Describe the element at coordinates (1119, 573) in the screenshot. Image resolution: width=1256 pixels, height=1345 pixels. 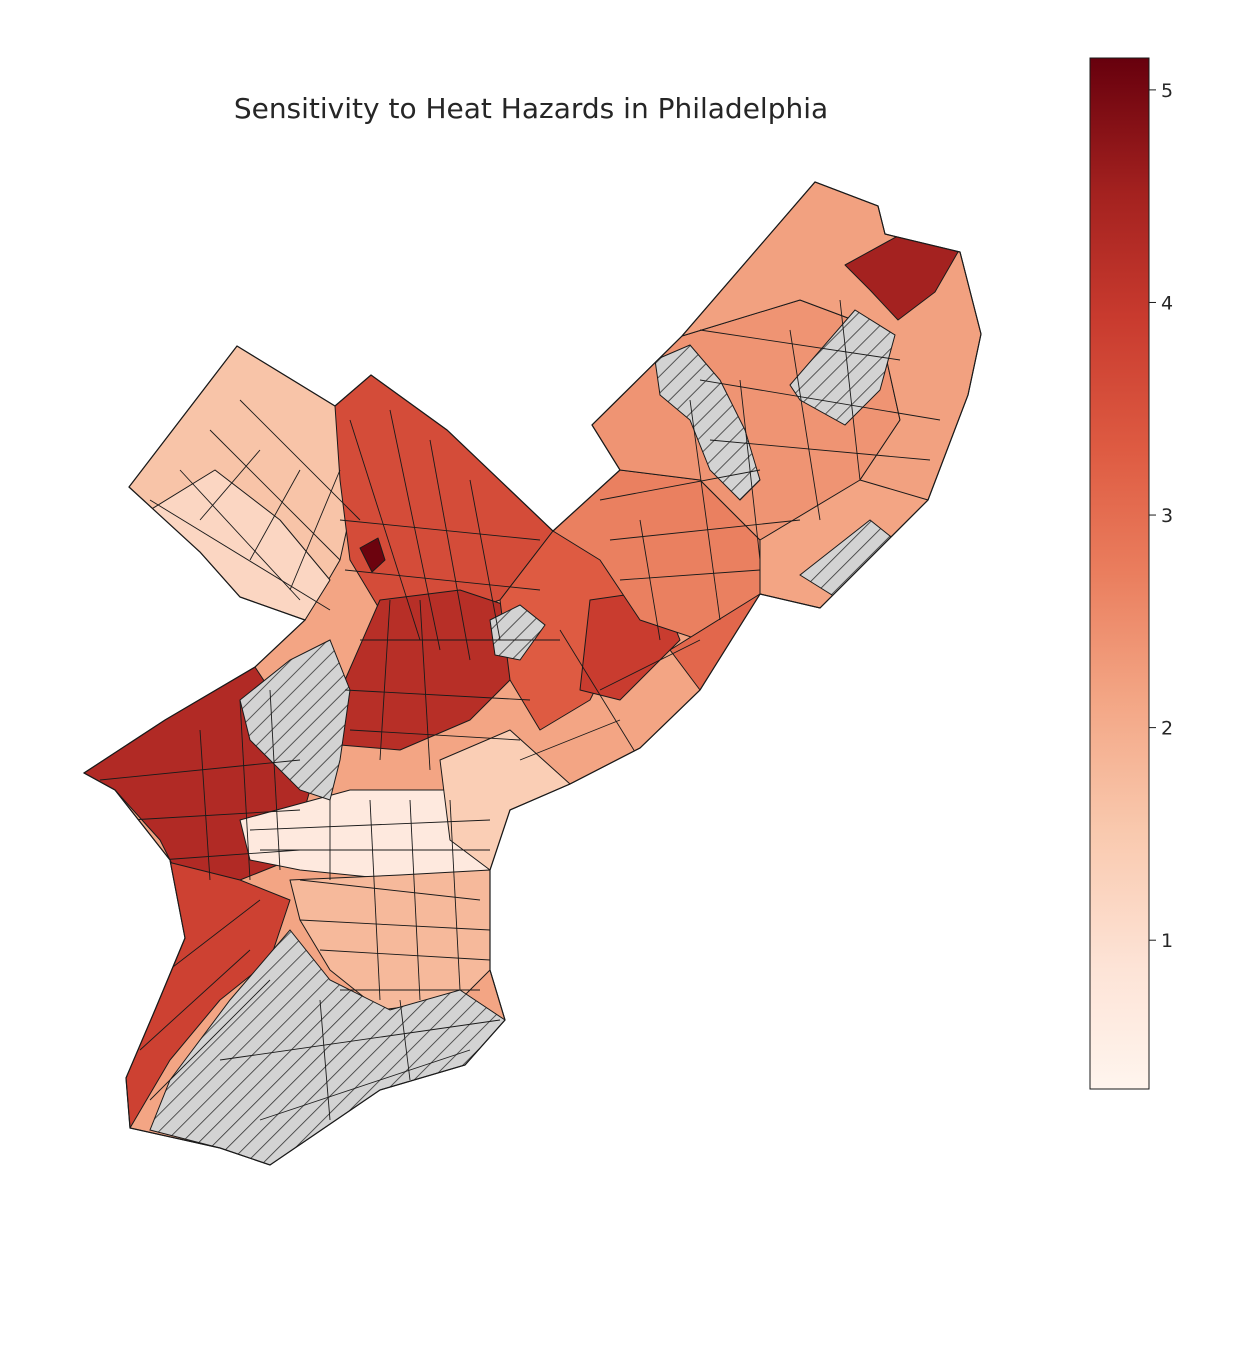
I see `colorbar-gradient` at that location.